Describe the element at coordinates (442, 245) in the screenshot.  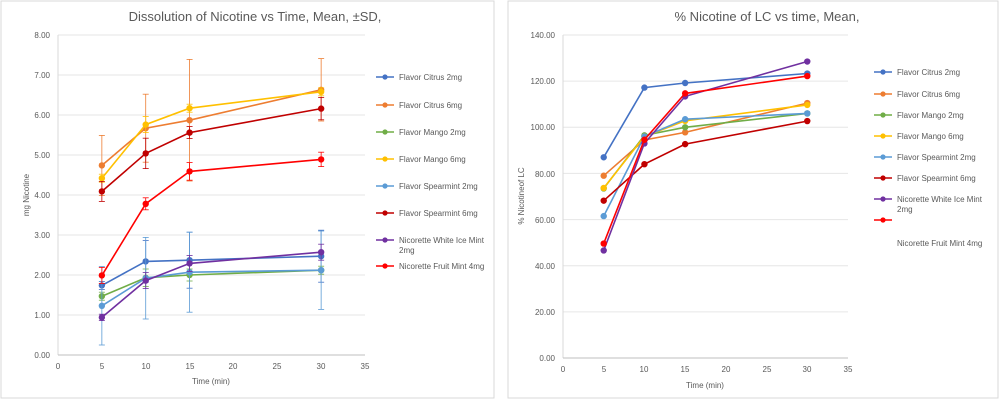
I see `chart-1-legend-label: Nicorette White Ice Mint 2mg` at that location.